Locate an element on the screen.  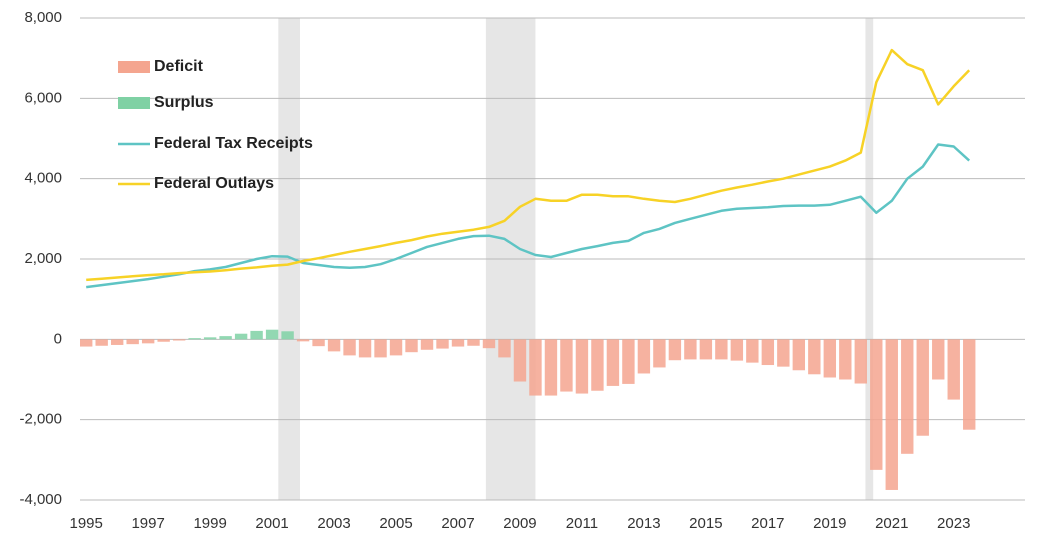
x-tick-label: 2019 is located at coordinates (829, 523).